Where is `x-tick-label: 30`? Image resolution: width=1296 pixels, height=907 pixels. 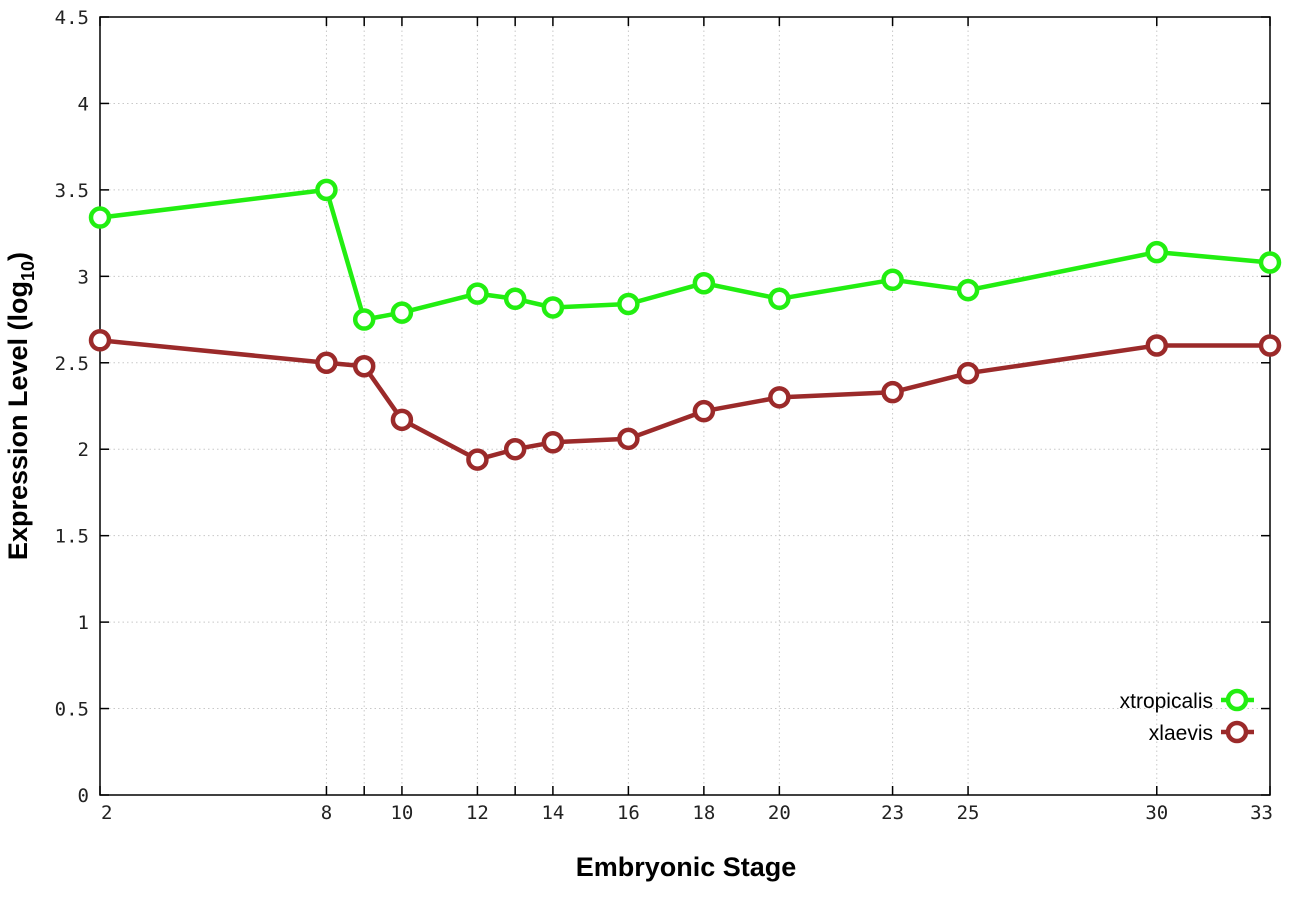 x-tick-label: 30 is located at coordinates (1156, 813).